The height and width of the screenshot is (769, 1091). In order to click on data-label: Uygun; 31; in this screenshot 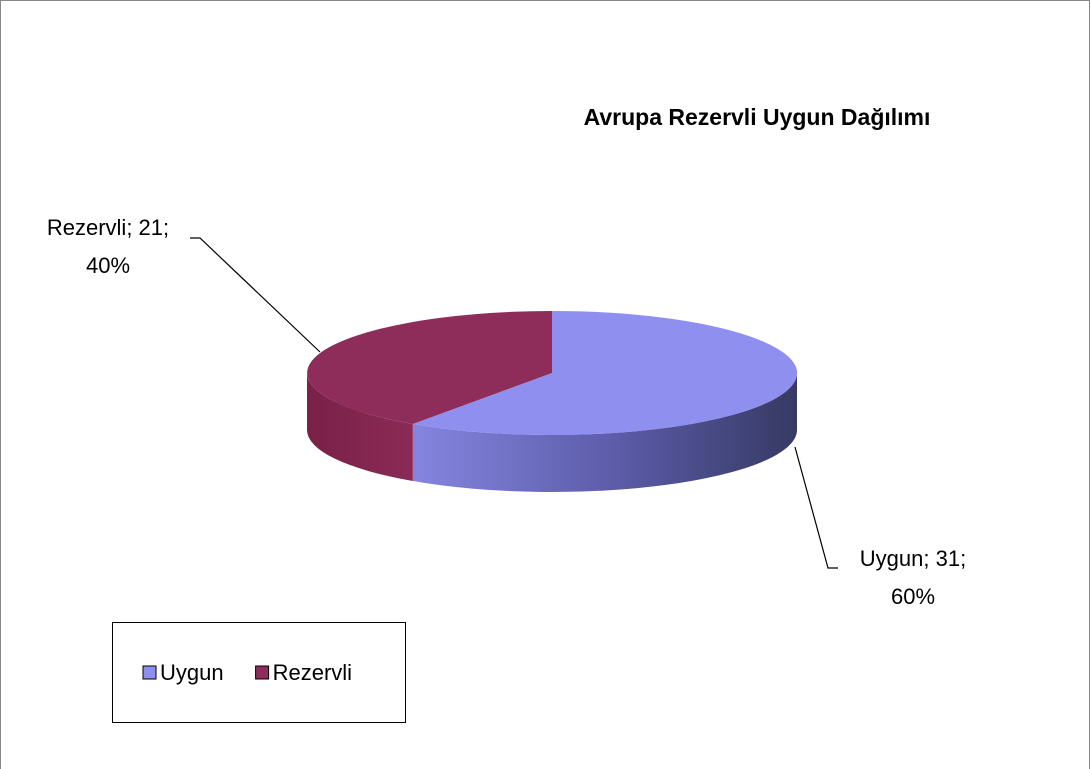, I will do `click(913, 558)`.